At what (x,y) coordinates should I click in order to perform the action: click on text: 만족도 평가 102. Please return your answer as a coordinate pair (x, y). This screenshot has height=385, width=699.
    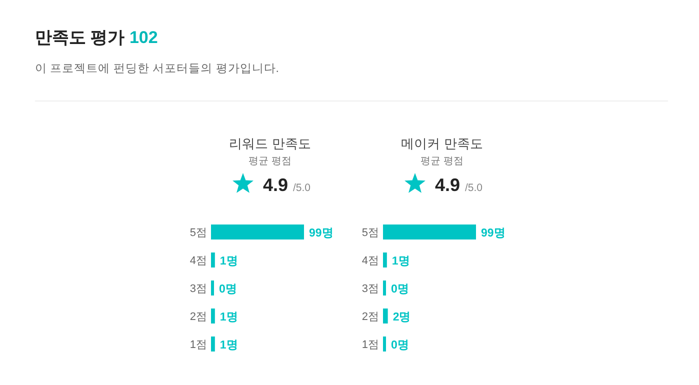
    Looking at the image, I should click on (96, 37).